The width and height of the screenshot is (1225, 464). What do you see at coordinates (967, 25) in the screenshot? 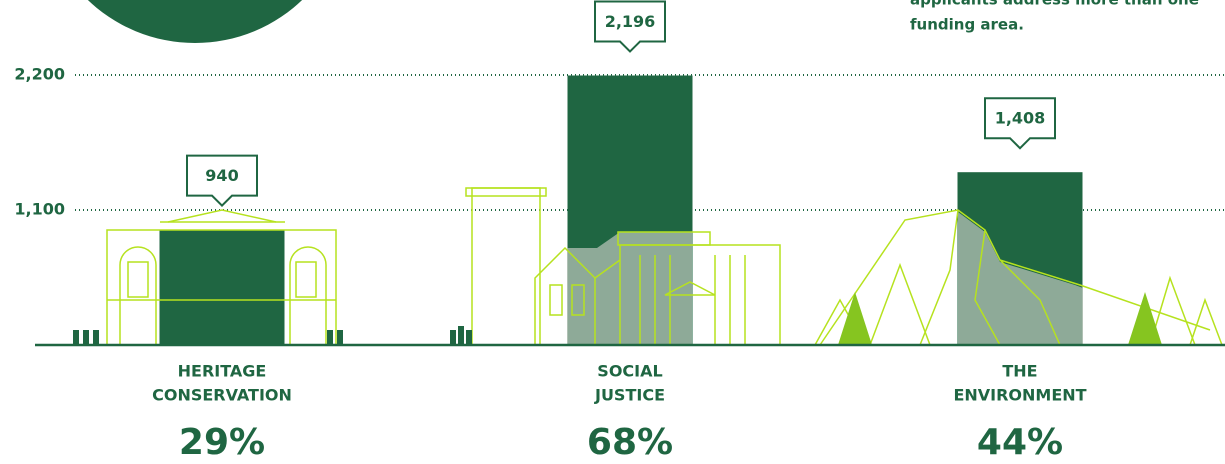
I see `annotation: funding area.` at bounding box center [967, 25].